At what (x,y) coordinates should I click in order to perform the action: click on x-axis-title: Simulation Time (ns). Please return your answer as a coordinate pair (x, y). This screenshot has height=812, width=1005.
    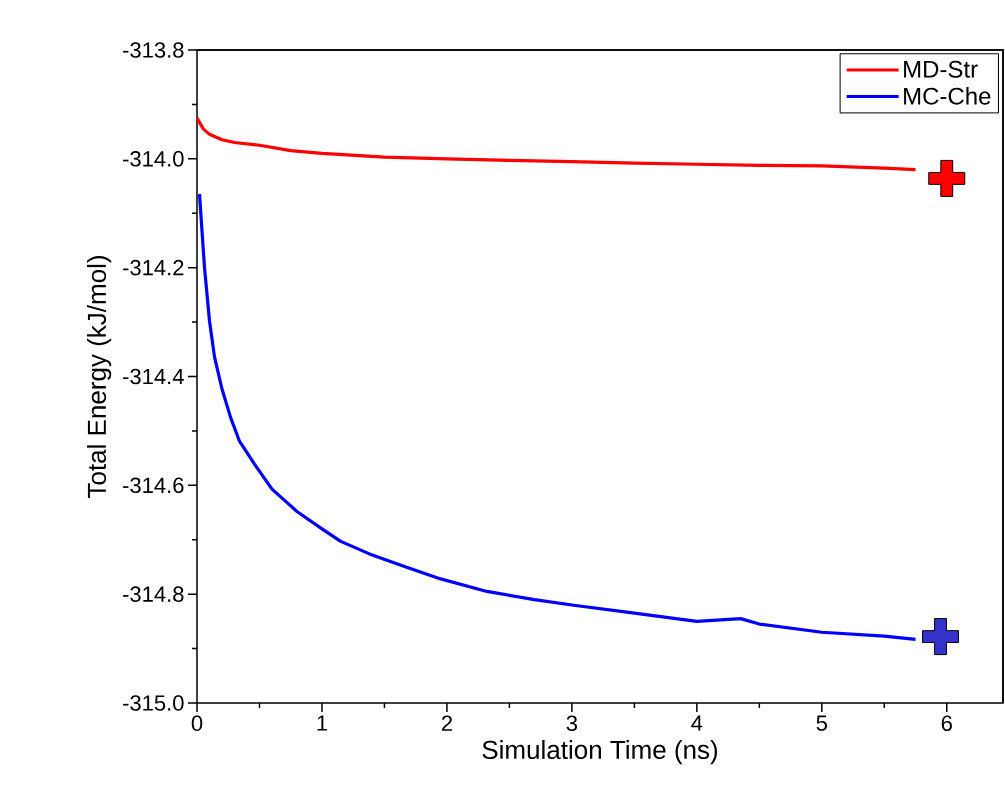
    Looking at the image, I should click on (600, 752).